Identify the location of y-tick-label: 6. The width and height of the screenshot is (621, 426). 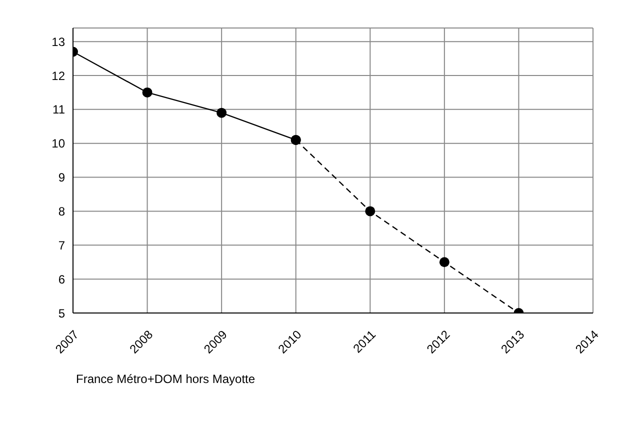
(62, 279).